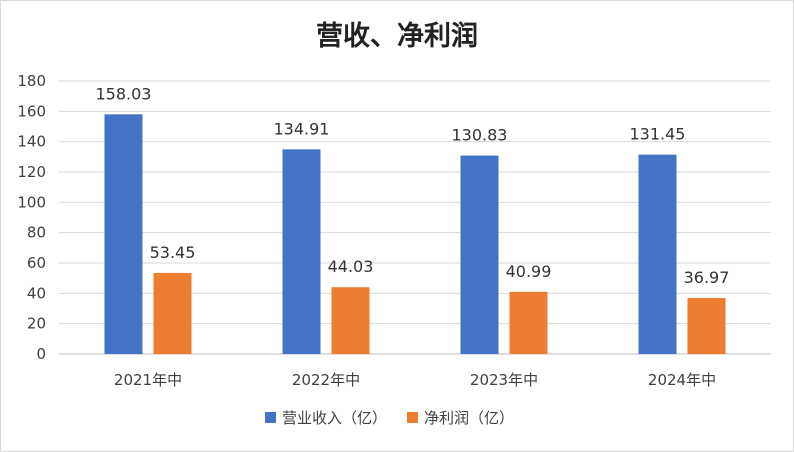 This screenshot has width=794, height=452. Describe the element at coordinates (469, 418) in the screenshot. I see `legend-label: 净利润（亿）` at that location.